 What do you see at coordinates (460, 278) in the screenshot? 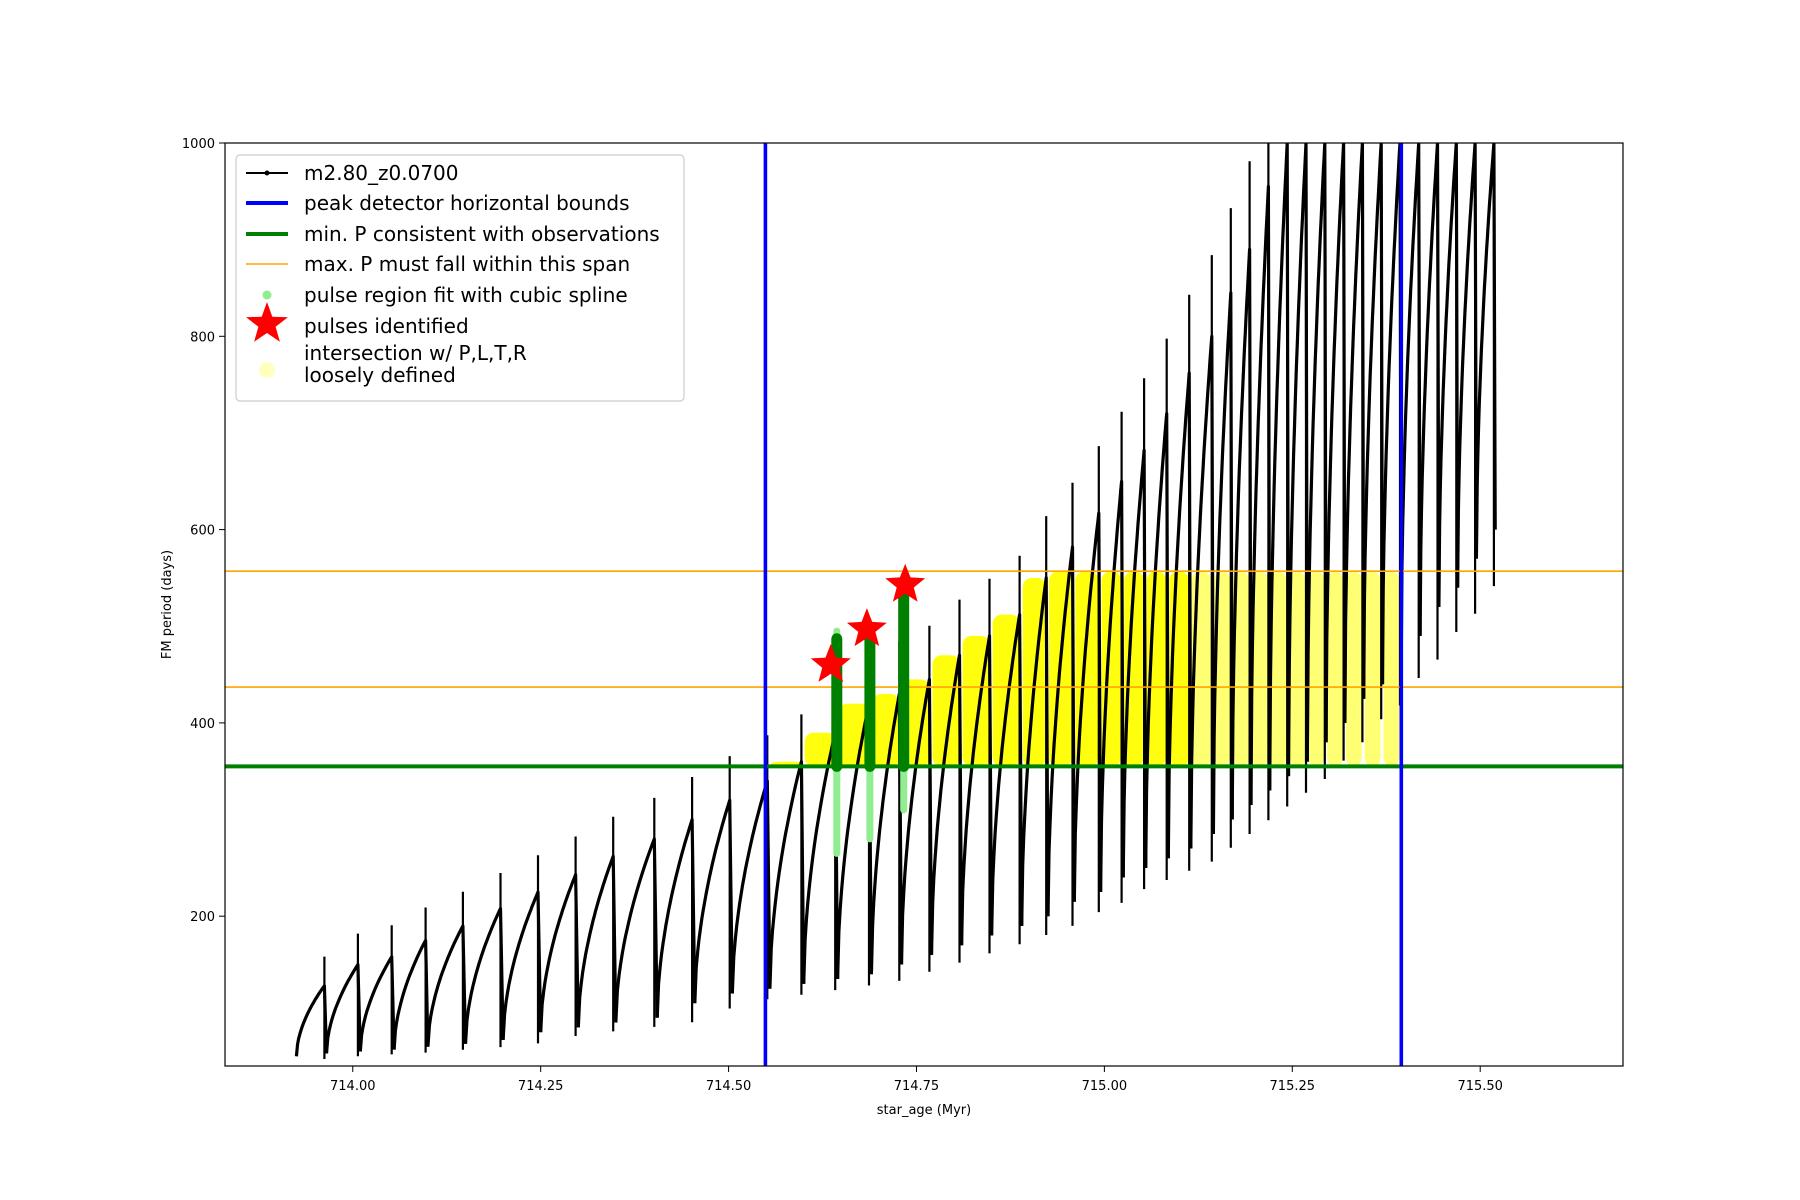
I see `legend-box` at bounding box center [460, 278].